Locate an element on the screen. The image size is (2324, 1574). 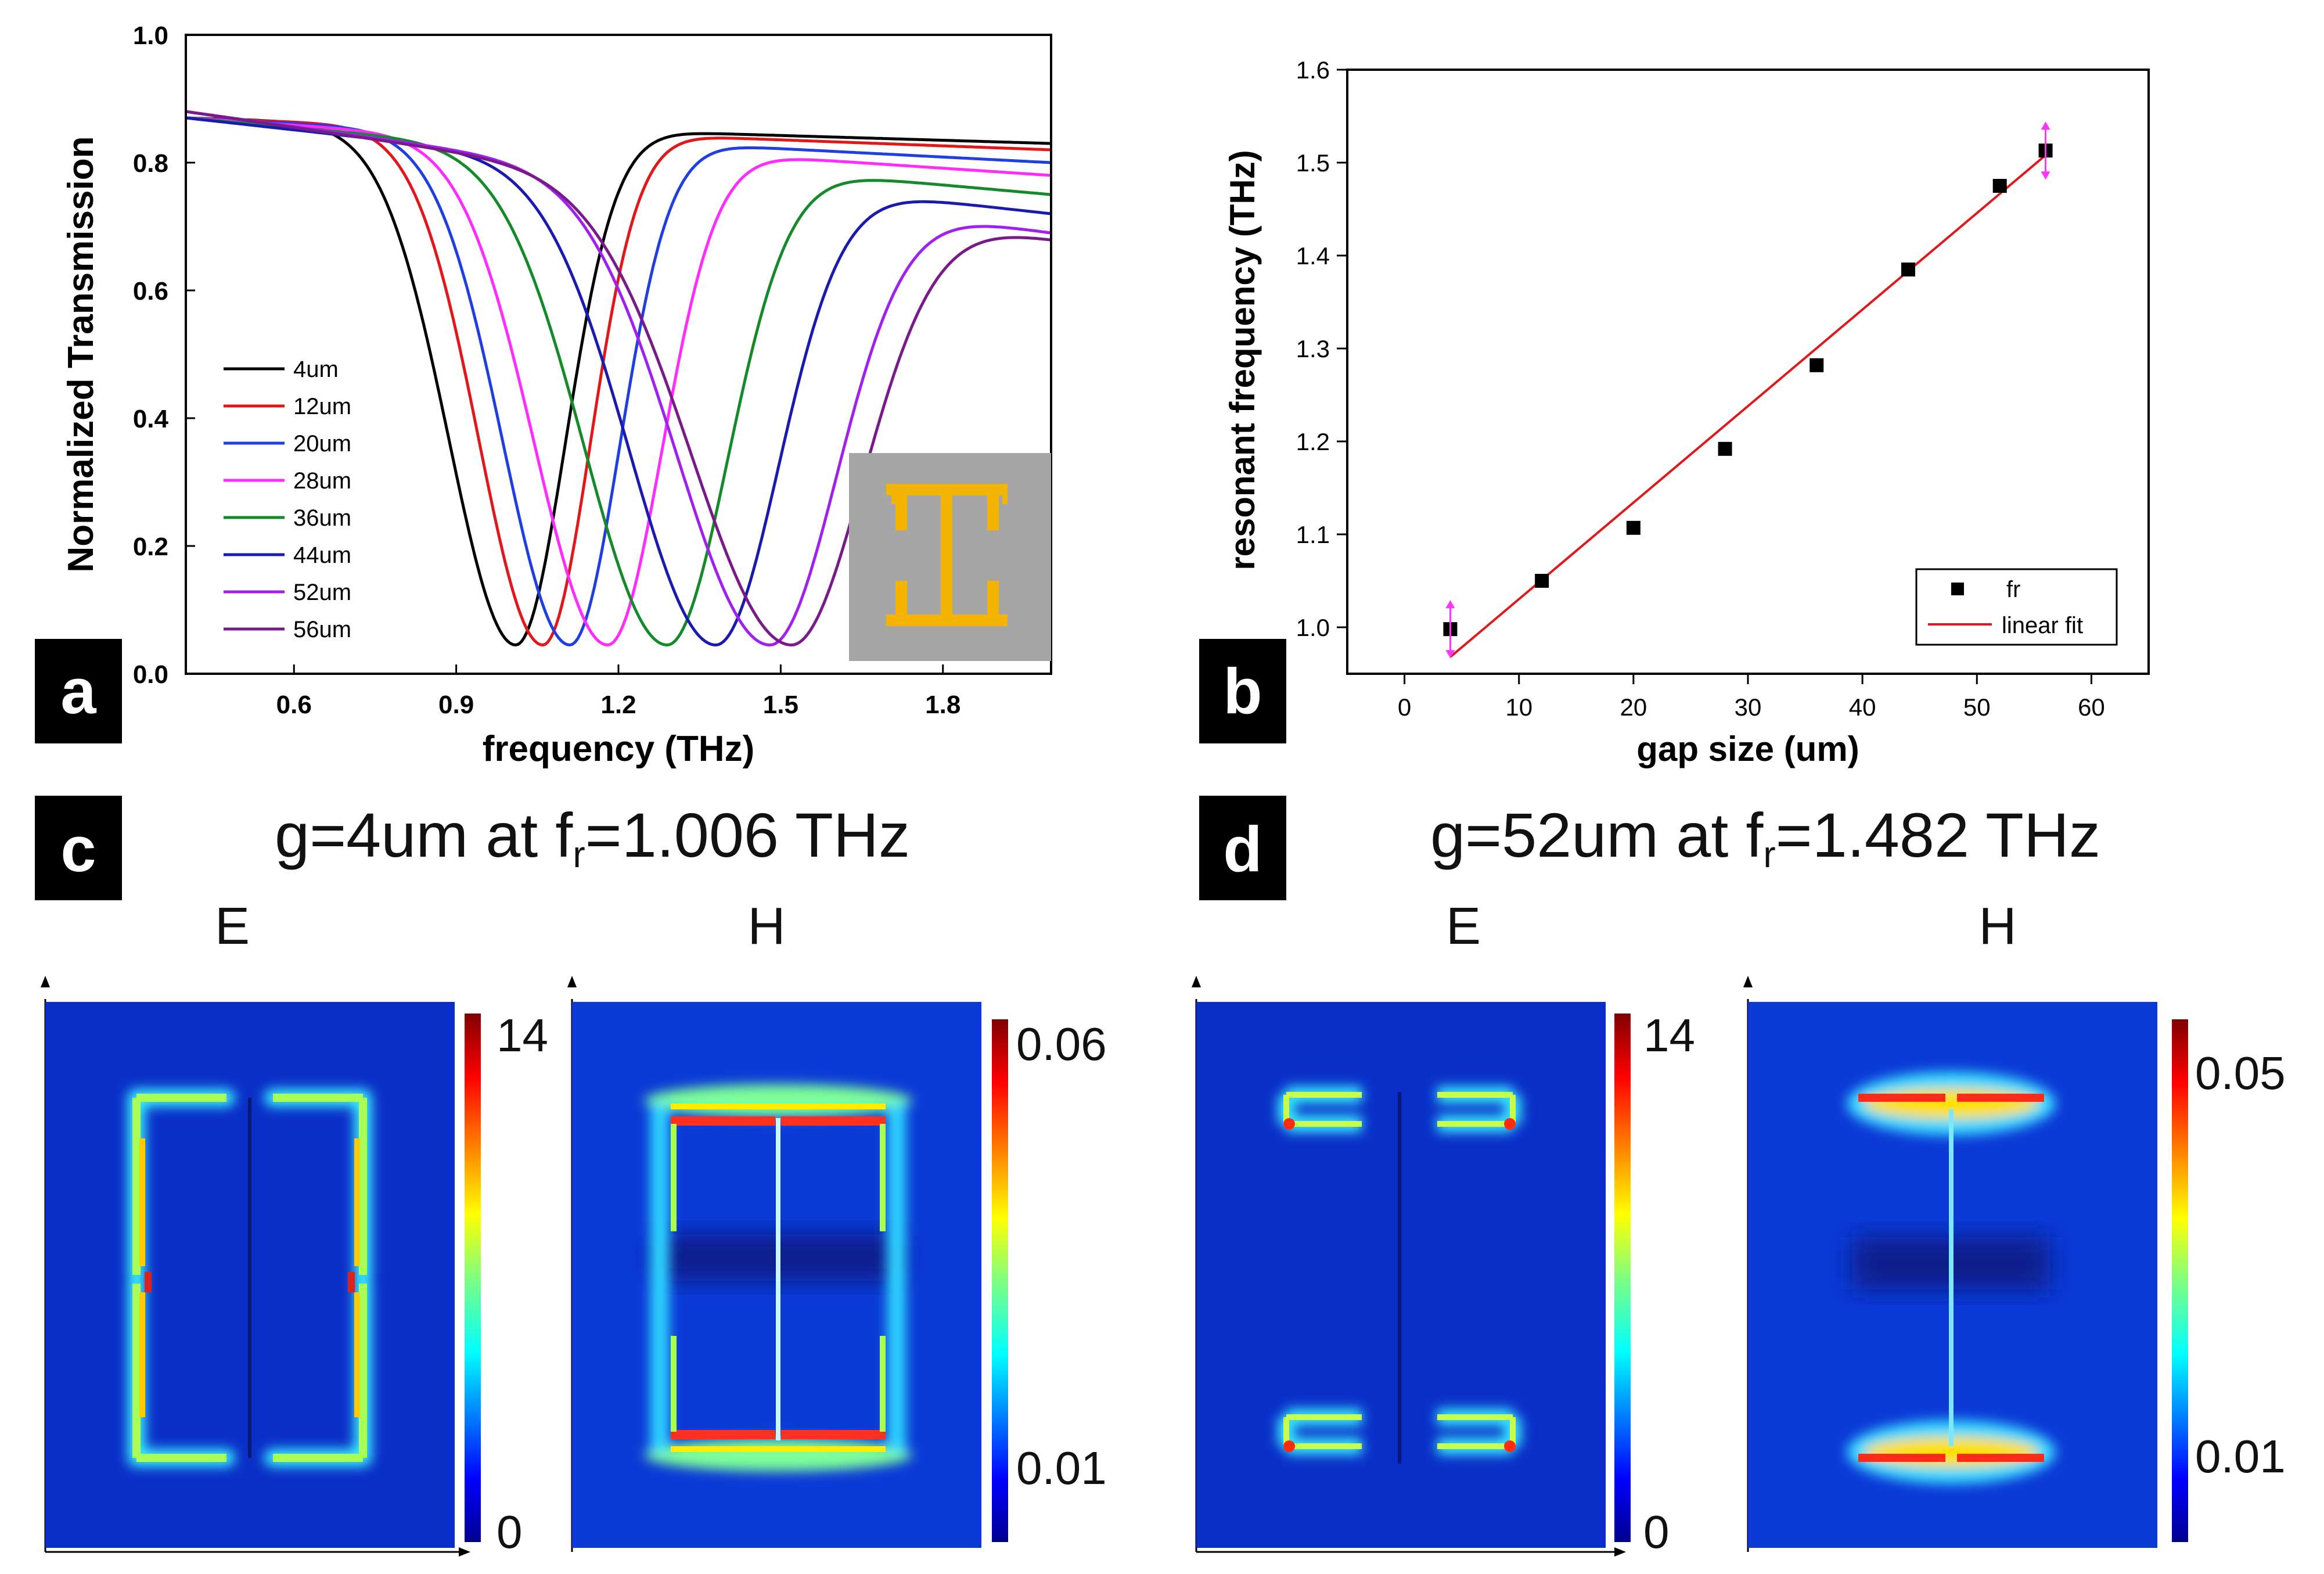
chart-b-xlabel: gap size (um) is located at coordinates (1748, 748).